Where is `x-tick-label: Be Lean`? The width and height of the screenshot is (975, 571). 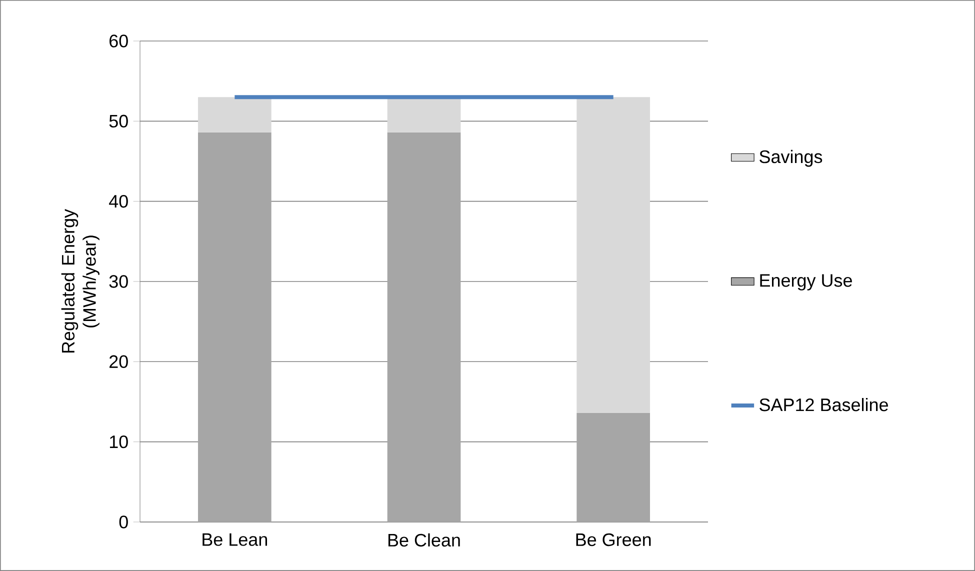
x-tick-label: Be Lean is located at coordinates (235, 539).